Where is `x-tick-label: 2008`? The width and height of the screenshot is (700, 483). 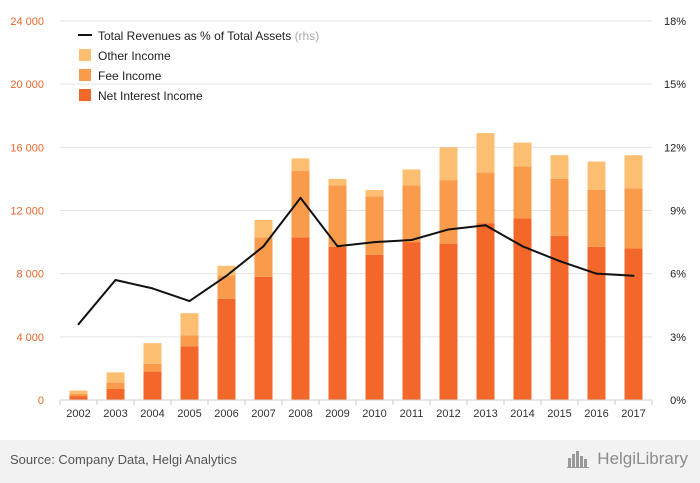
x-tick-label: 2008 is located at coordinates (300, 414).